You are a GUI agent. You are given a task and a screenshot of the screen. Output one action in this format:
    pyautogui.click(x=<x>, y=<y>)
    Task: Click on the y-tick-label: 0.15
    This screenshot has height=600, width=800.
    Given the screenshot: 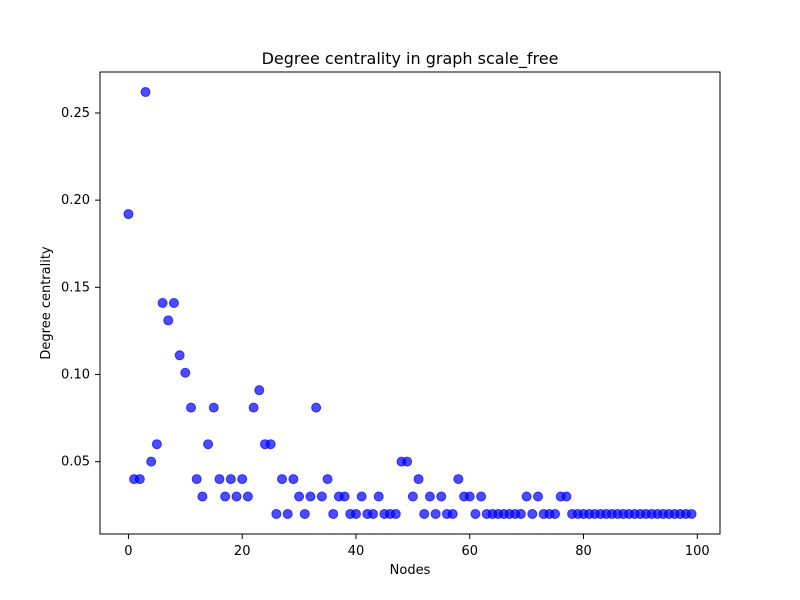 What is the action you would take?
    pyautogui.click(x=75, y=287)
    